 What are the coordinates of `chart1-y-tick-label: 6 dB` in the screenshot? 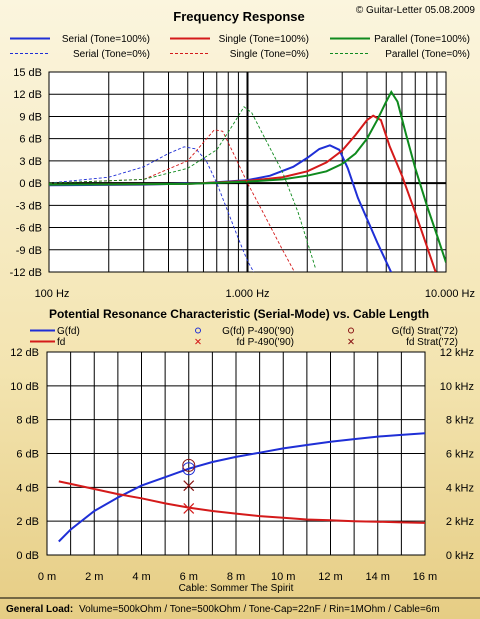 It's located at (30, 140).